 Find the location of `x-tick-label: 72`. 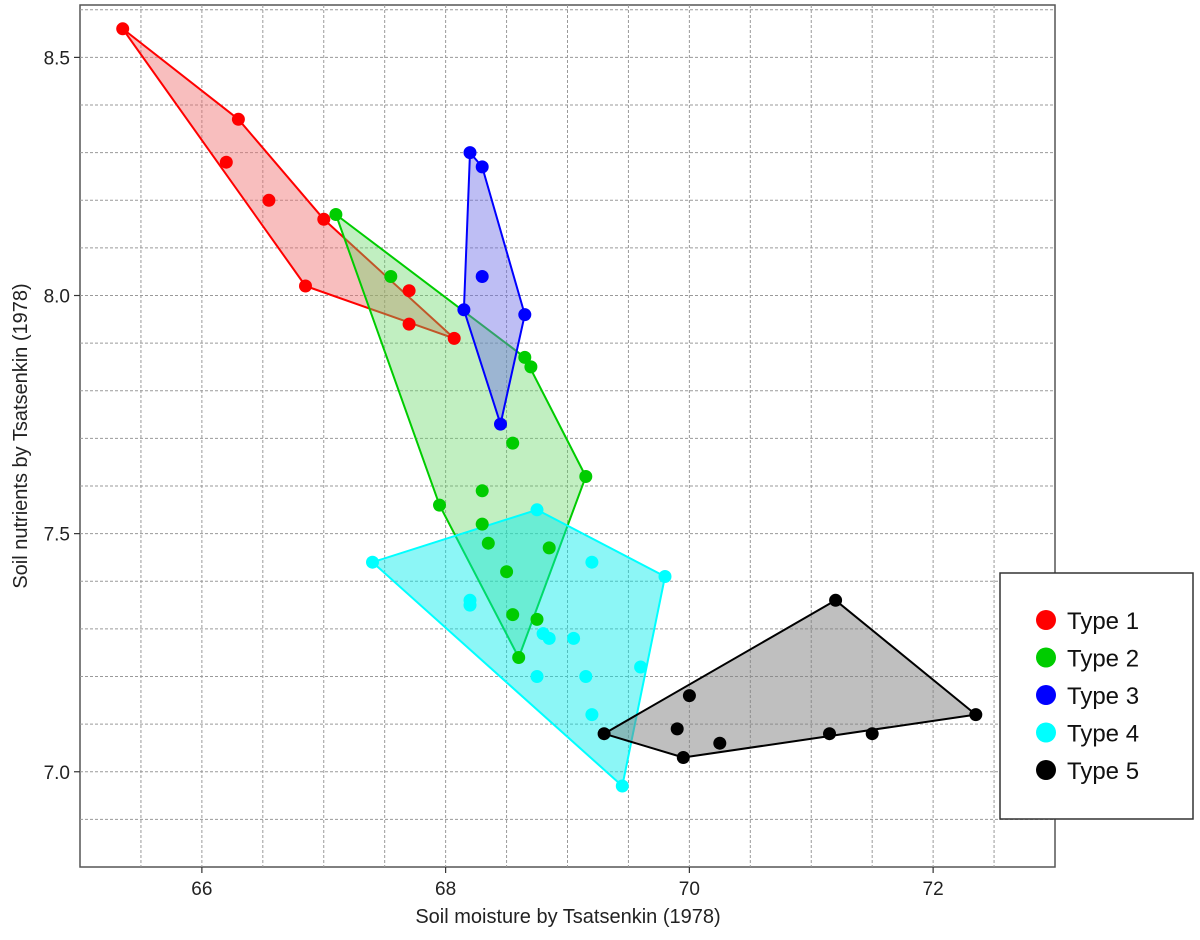

x-tick-label: 72 is located at coordinates (933, 889).